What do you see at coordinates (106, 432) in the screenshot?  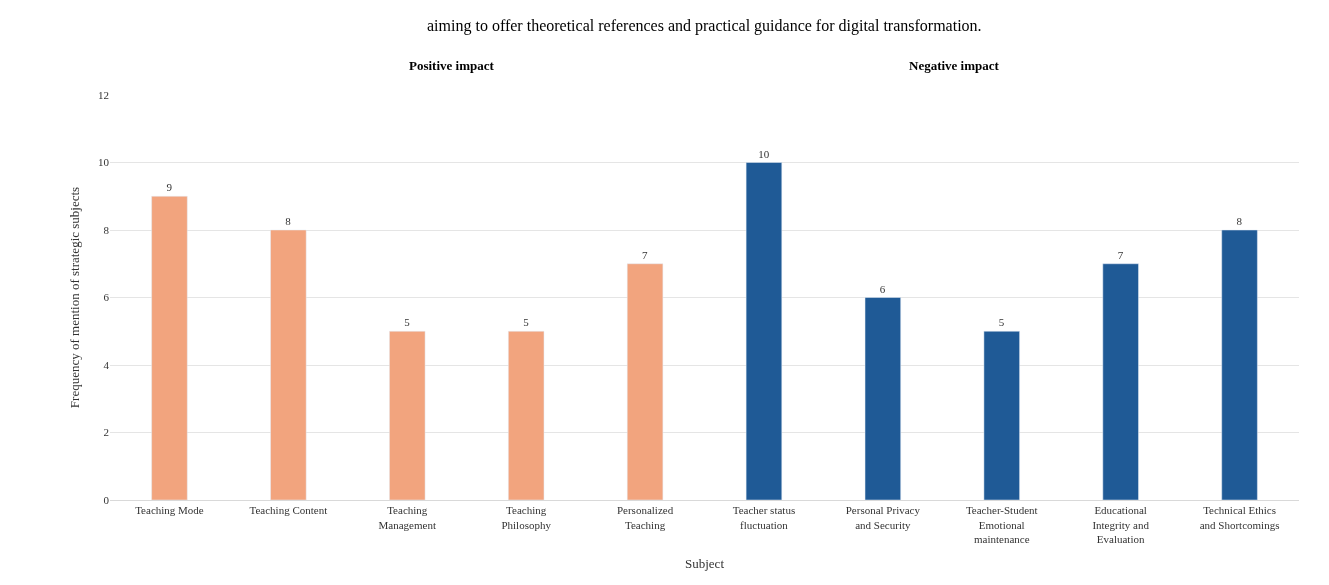 I see `y-tick-label: 2` at bounding box center [106, 432].